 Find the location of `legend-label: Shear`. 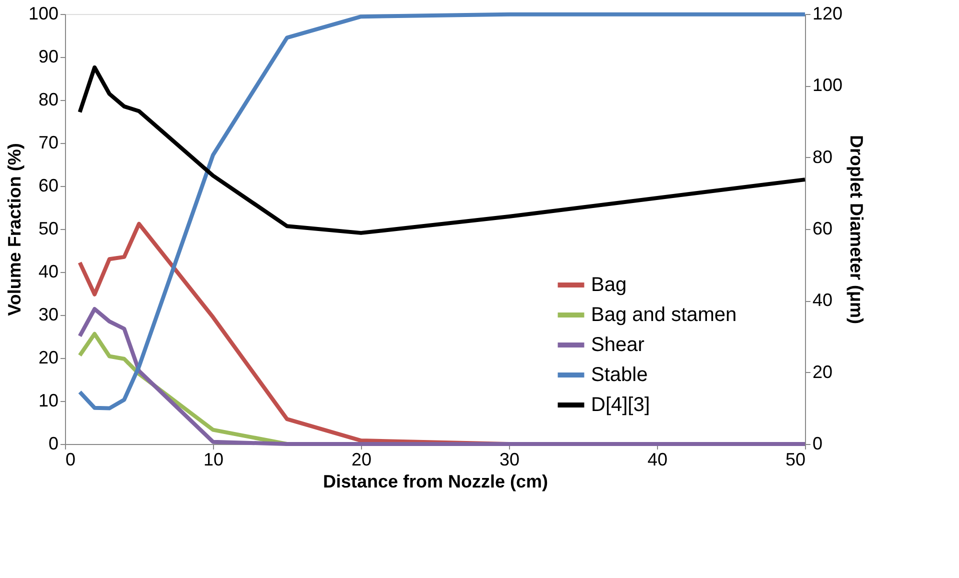

legend-label: Shear is located at coordinates (618, 345).